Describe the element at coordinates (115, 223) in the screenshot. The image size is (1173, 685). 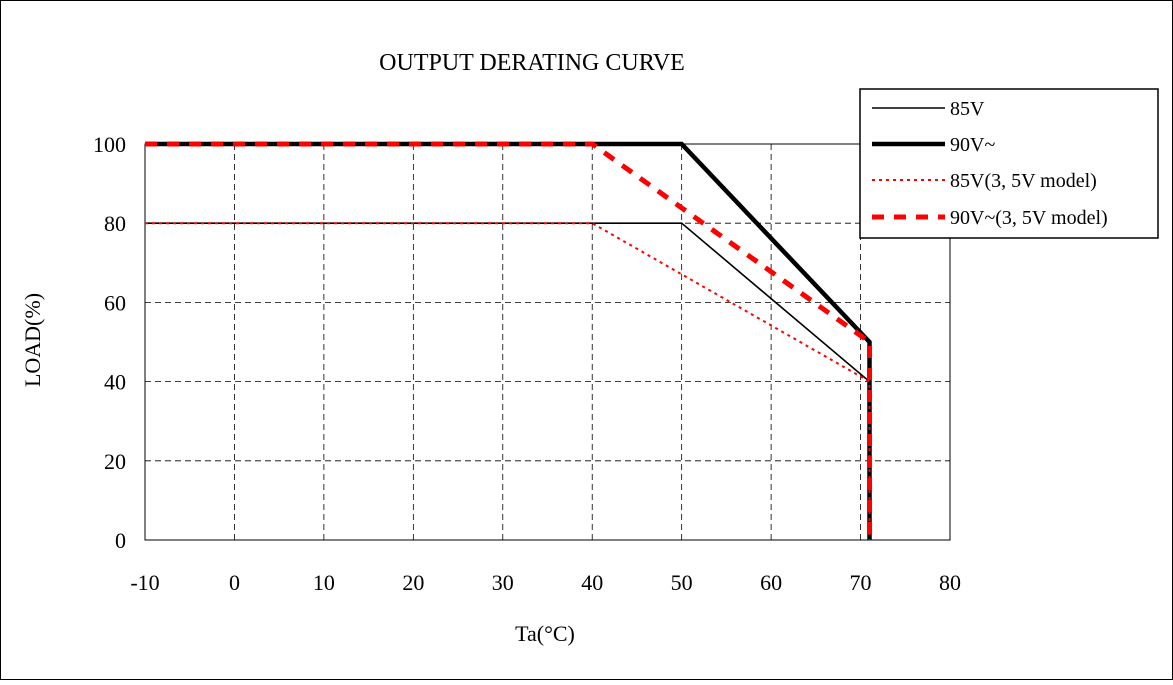
I see `y-tick-label: 80` at that location.